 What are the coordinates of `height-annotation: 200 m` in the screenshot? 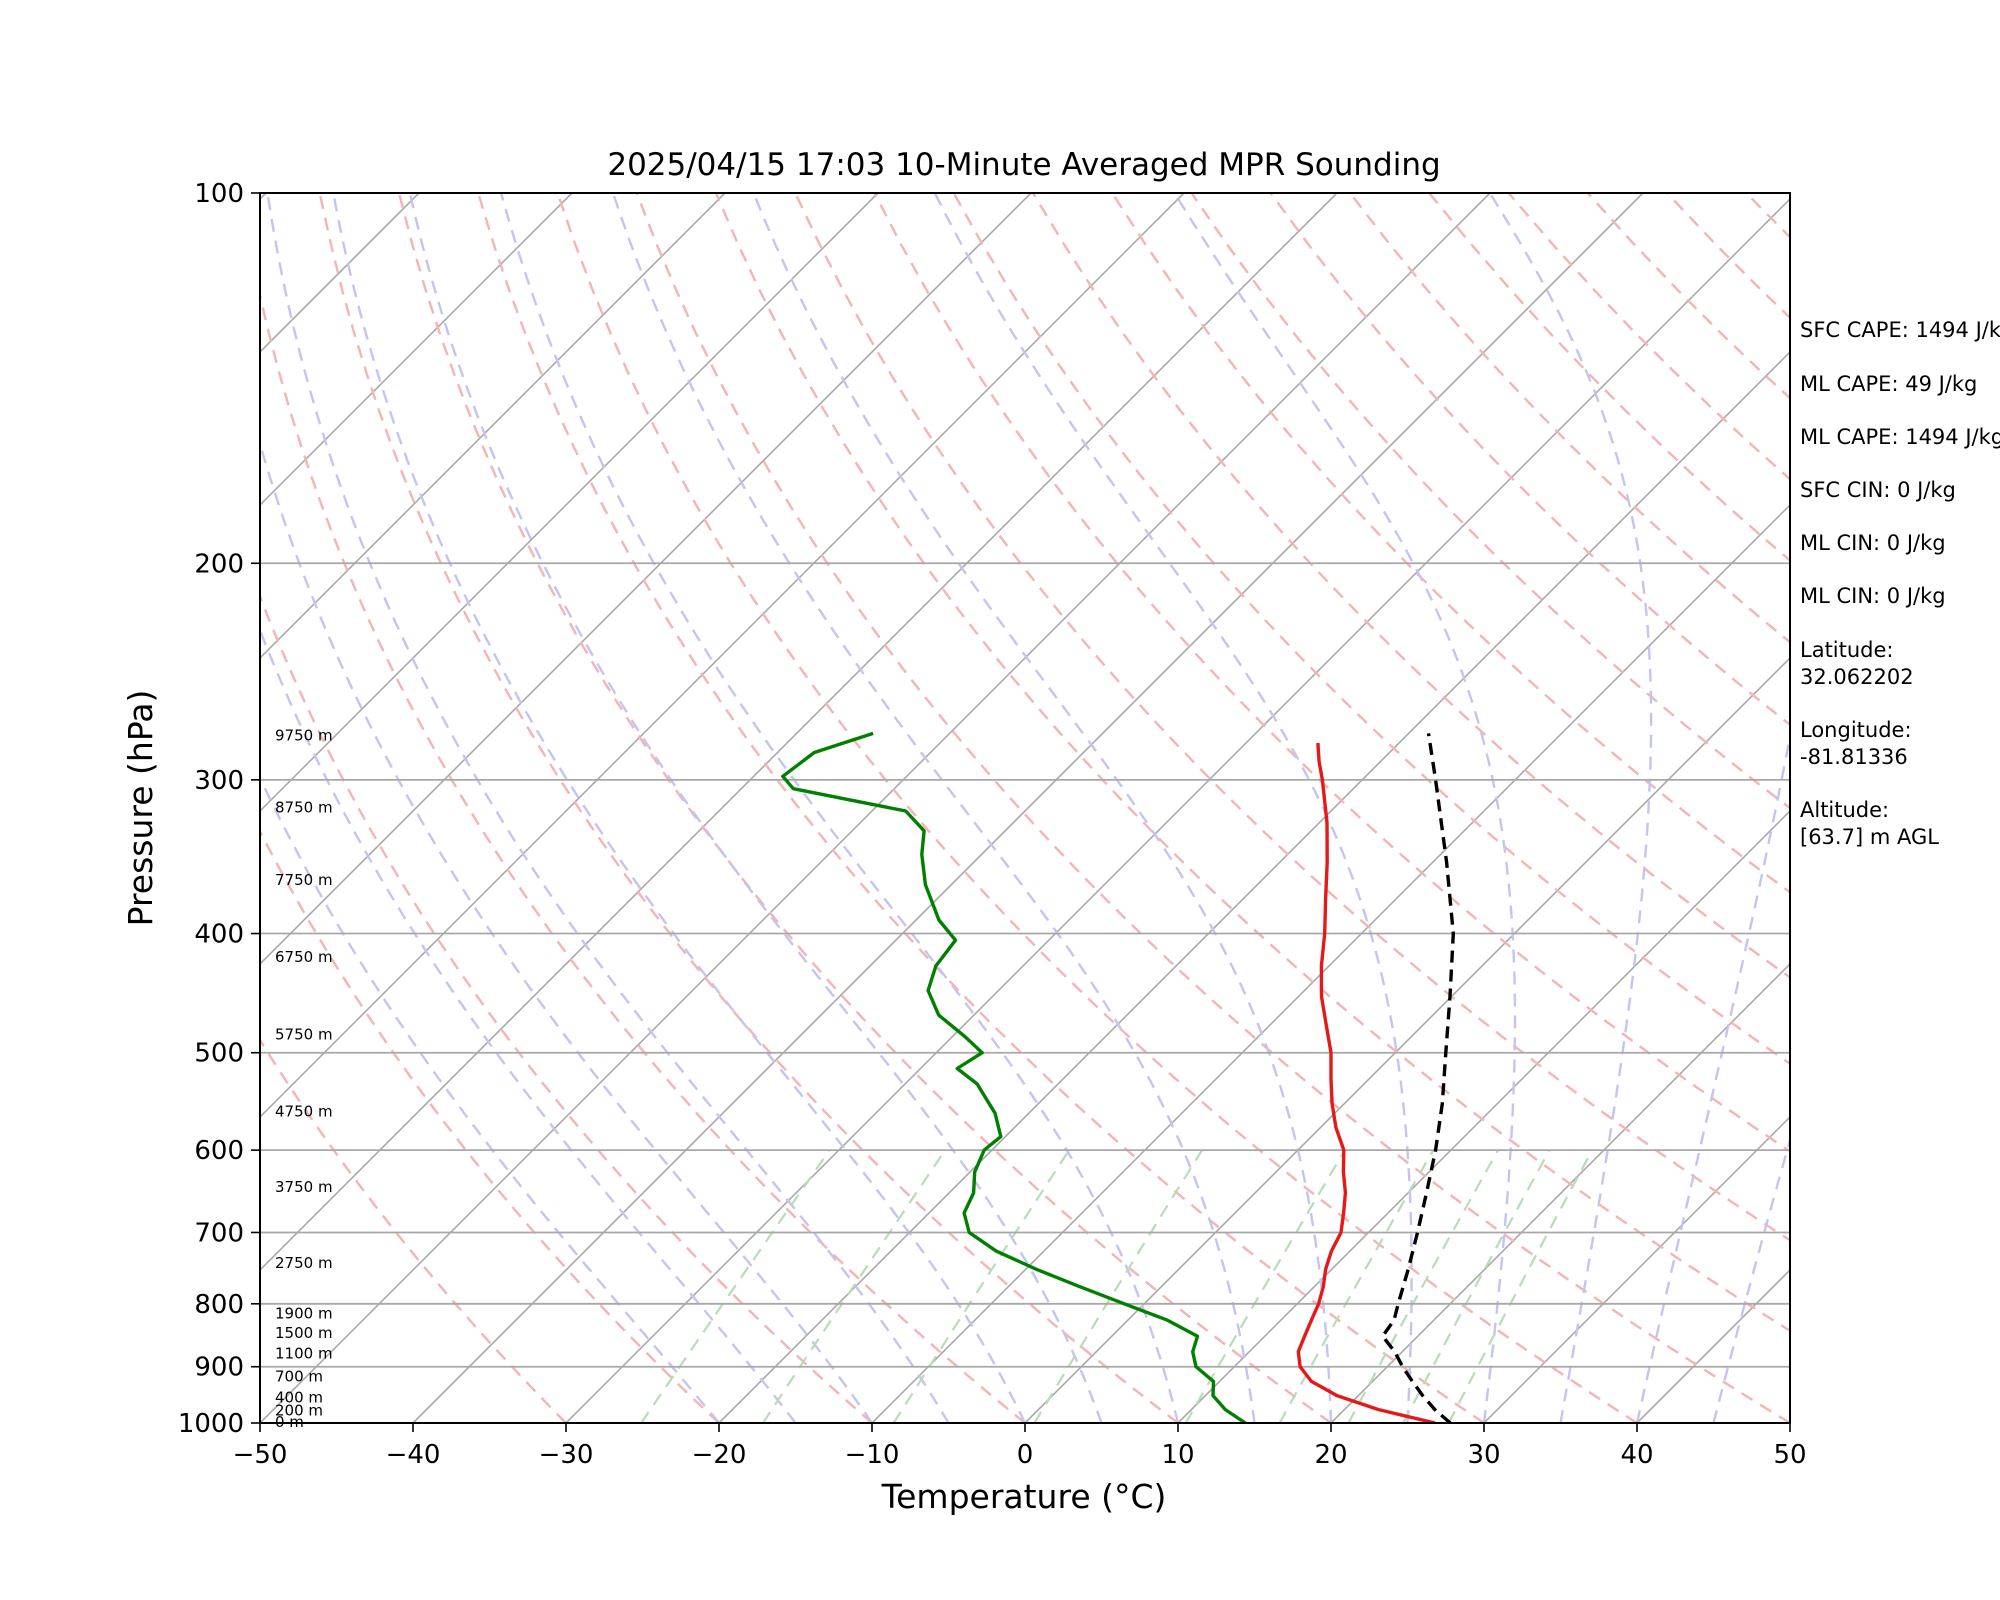 It's located at (299, 1411).